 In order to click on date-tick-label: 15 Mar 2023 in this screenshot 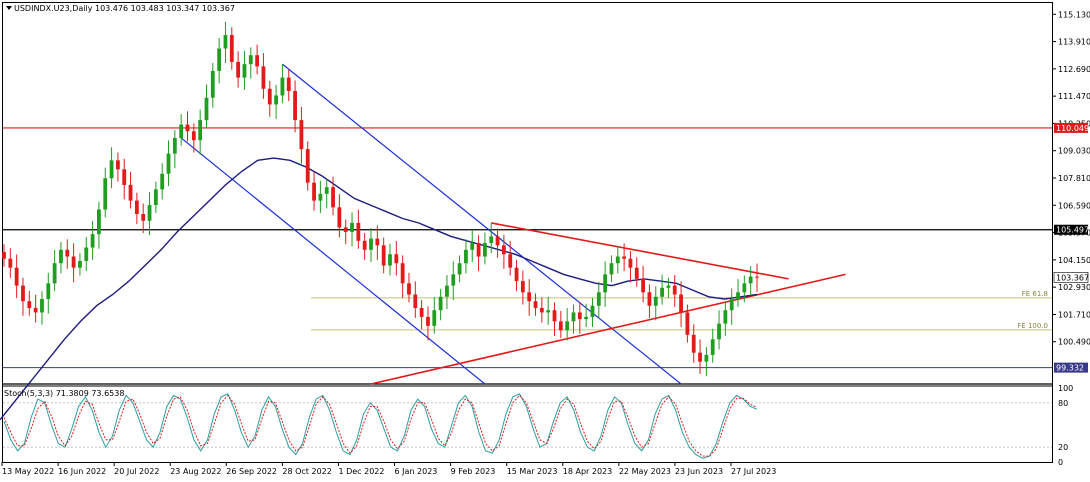, I will do `click(532, 471)`.